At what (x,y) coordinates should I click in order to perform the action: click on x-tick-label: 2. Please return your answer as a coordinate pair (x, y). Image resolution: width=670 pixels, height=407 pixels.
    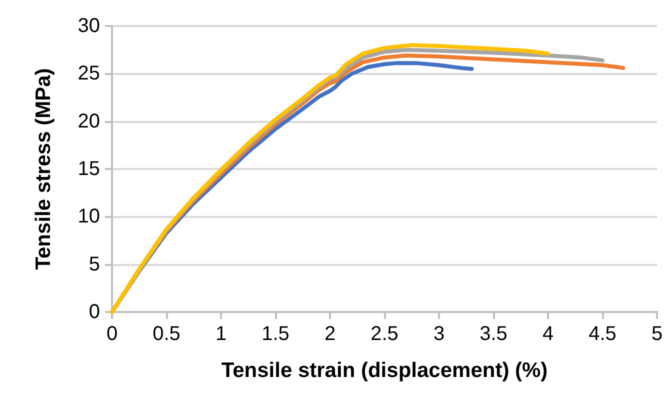
    Looking at the image, I should click on (330, 334).